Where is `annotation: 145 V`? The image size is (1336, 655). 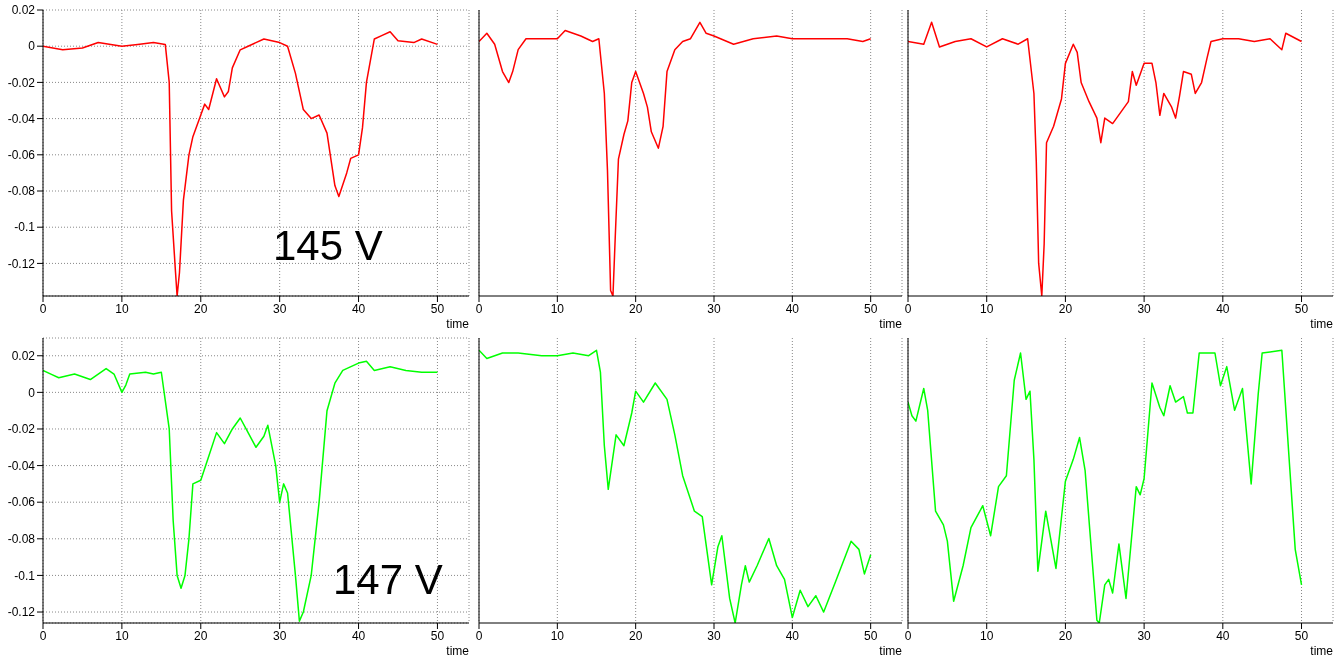 annotation: 145 V is located at coordinates (328, 246).